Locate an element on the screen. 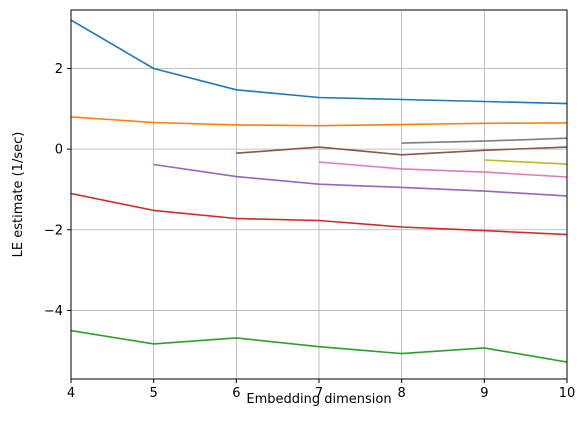 The width and height of the screenshot is (585, 443). y-tick-label: −4 is located at coordinates (53, 311).